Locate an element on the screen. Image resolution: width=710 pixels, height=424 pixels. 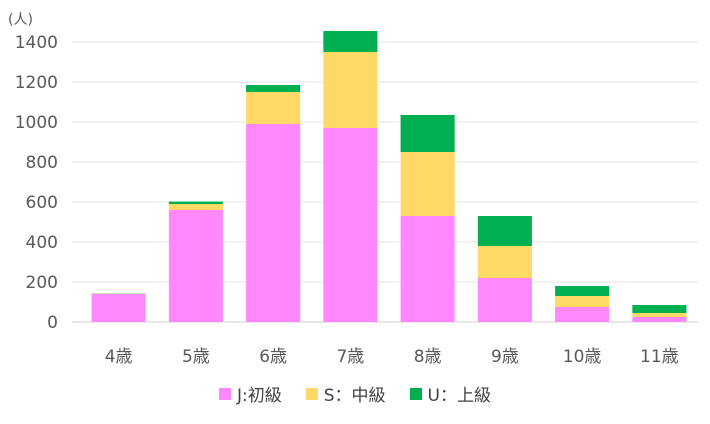
x-tick-label: 6歳 is located at coordinates (273, 357).